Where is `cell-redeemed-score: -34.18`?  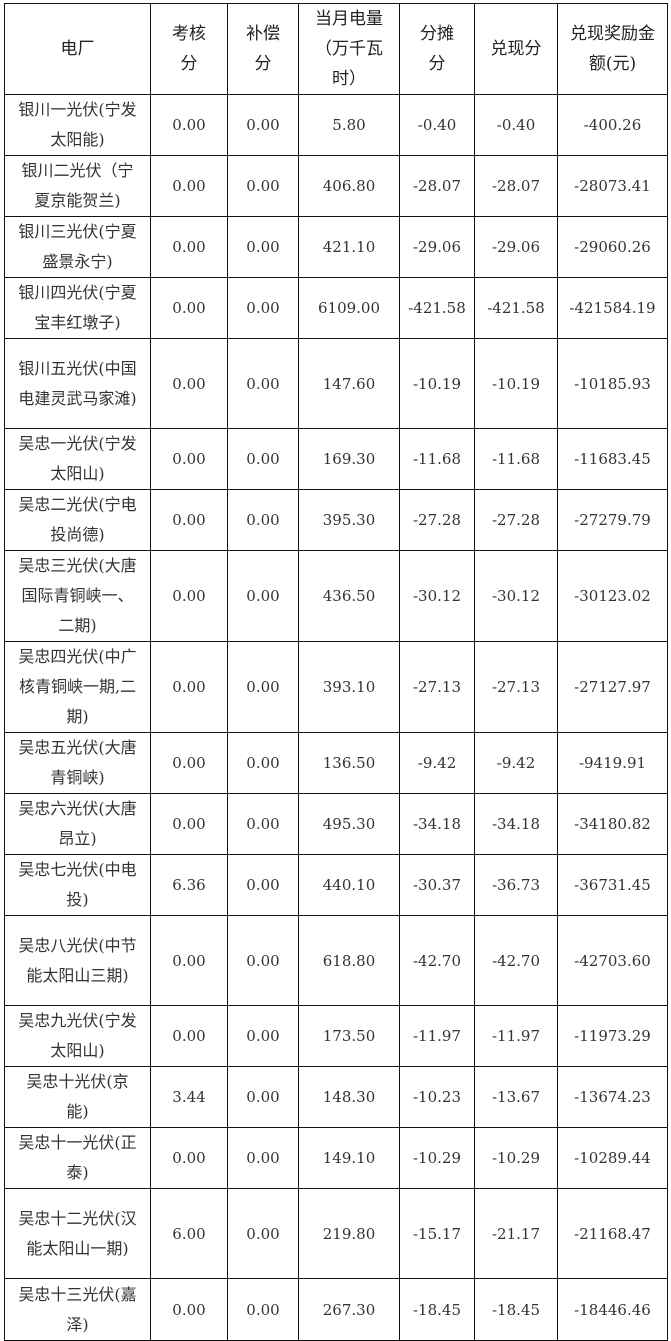
cell-redeemed-score: -34.18 is located at coordinates (516, 824).